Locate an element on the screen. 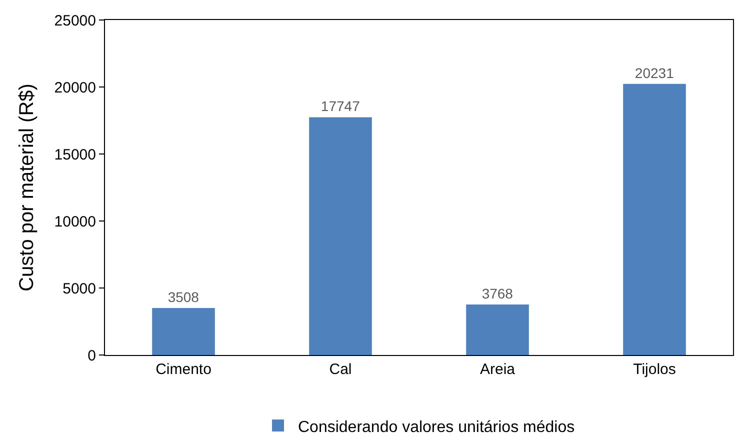 The height and width of the screenshot is (445, 735). y-tick-label: 0 is located at coordinates (92, 355).